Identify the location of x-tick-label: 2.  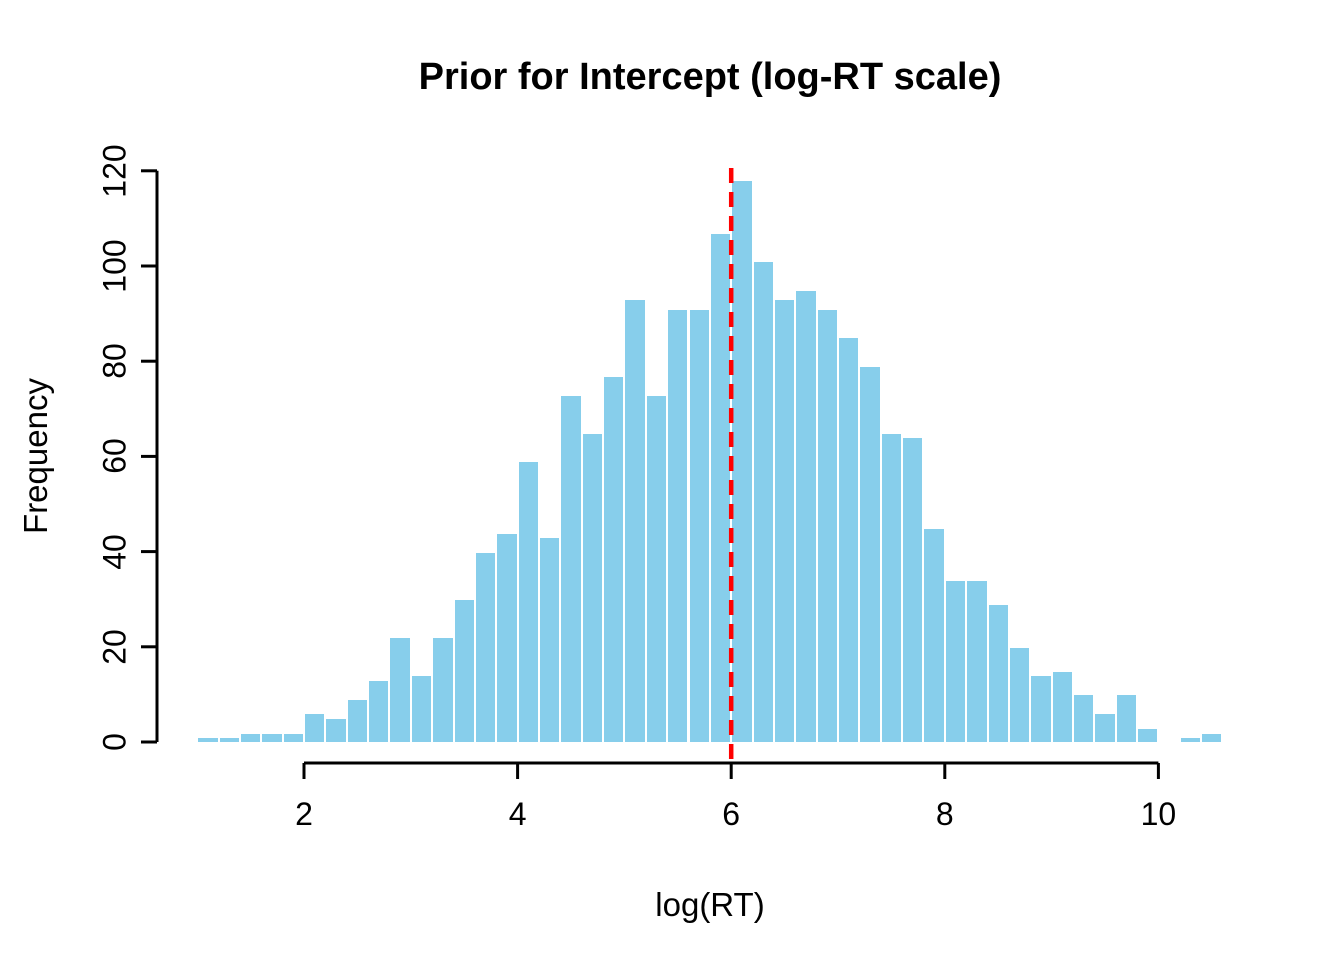
(304, 814).